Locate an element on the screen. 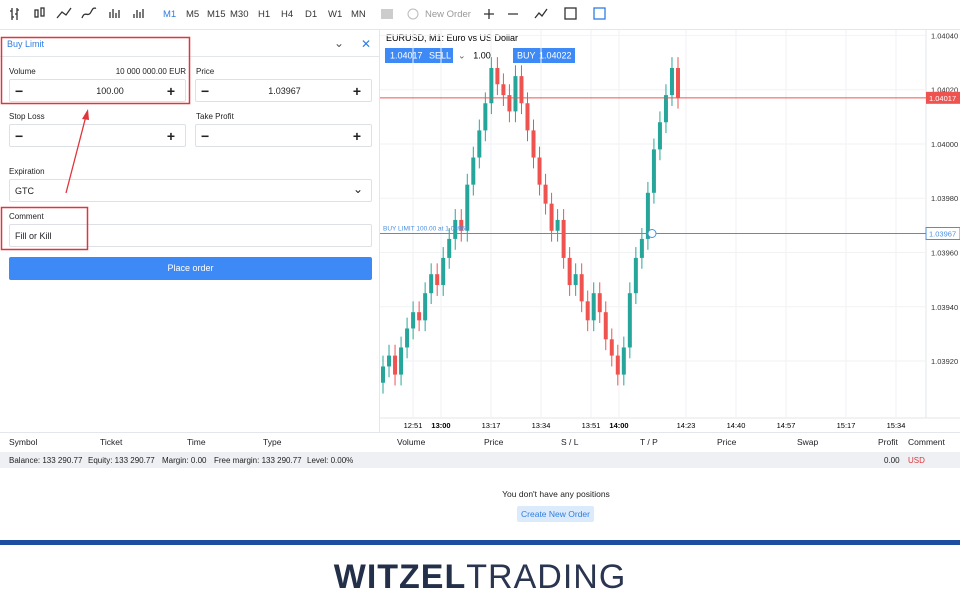  close-icon: ✕ is located at coordinates (366, 44).